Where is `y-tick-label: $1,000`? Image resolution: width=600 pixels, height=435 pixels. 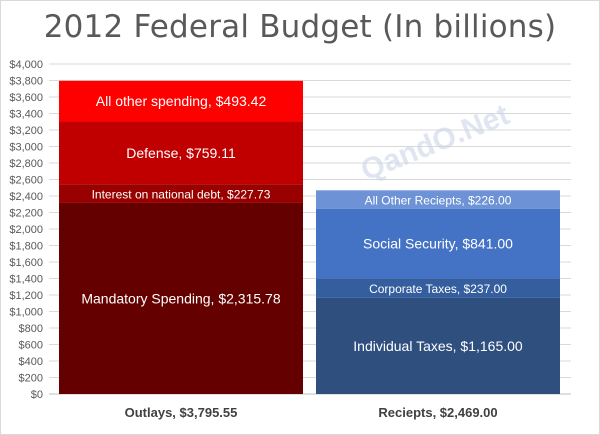
y-tick-label: $1,000 is located at coordinates (26, 313).